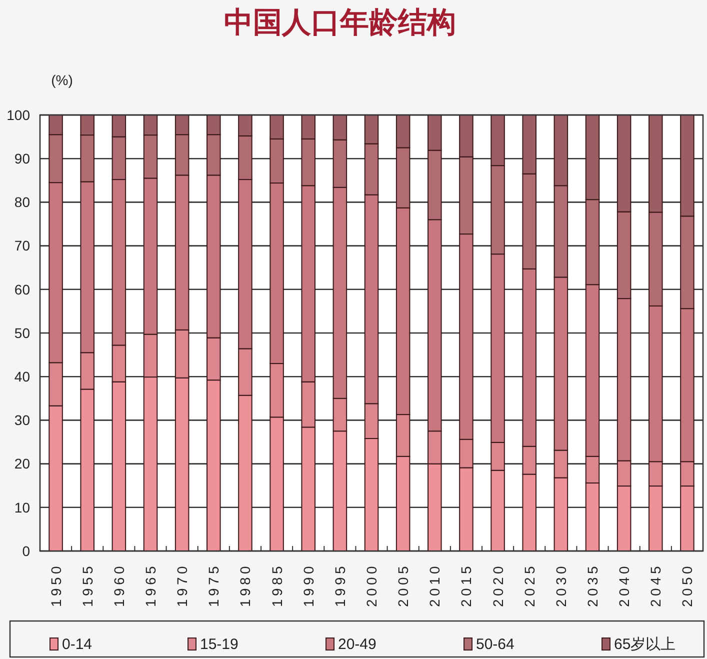 This screenshot has height=659, width=707. What do you see at coordinates (434, 585) in the screenshot?
I see `x-tick-label: 2010` at bounding box center [434, 585].